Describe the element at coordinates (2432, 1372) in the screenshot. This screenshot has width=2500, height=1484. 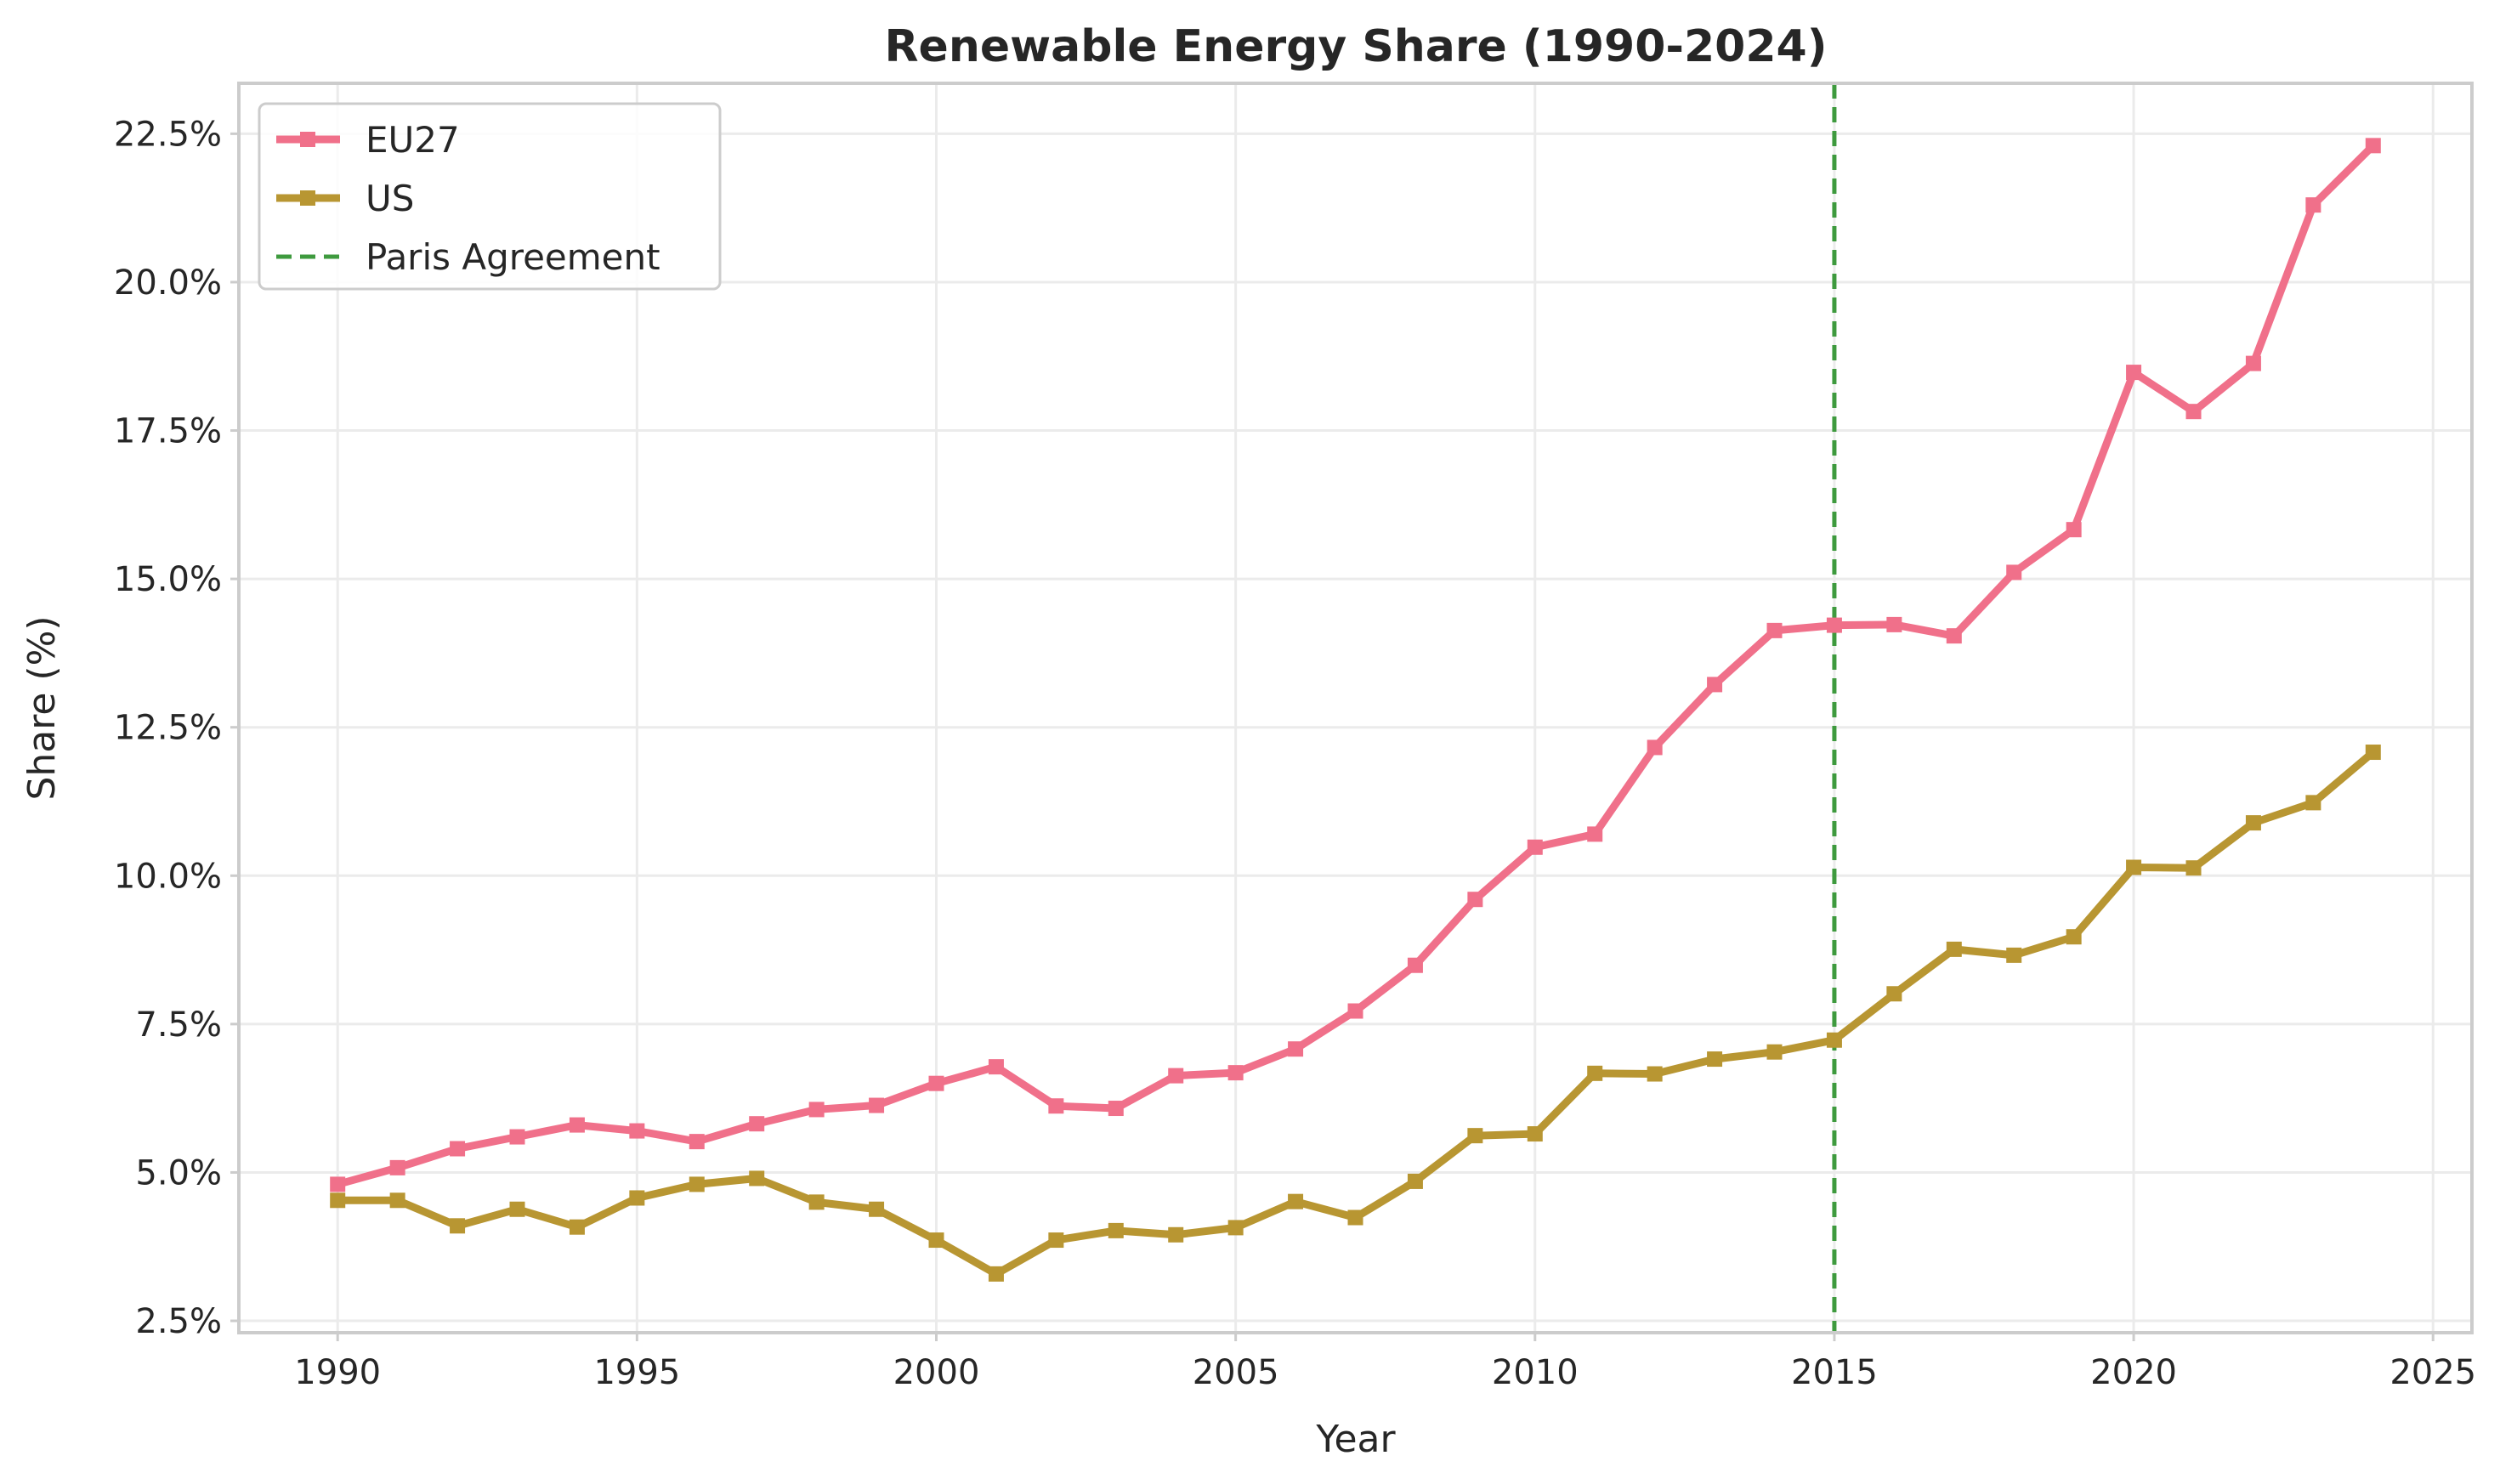
I see `x-tick-label: 2025` at that location.